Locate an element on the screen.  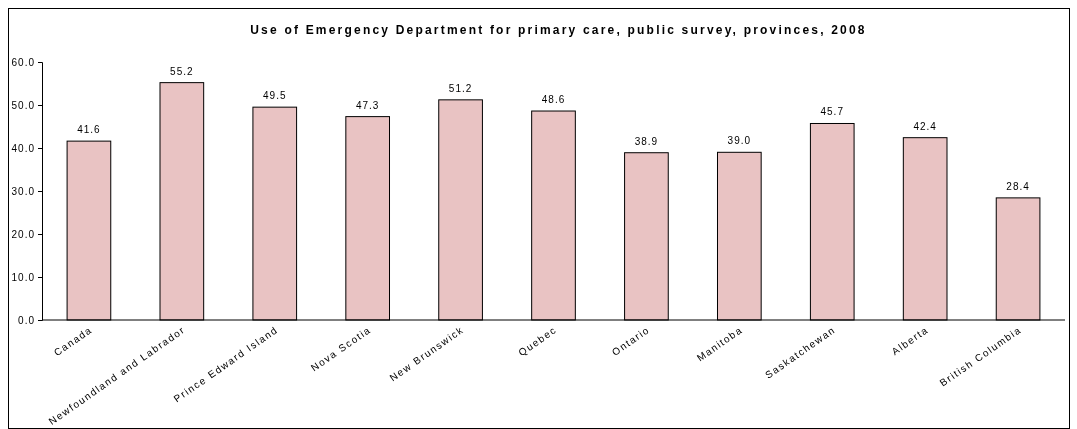
data-label: 49.5 is located at coordinates (275, 96).